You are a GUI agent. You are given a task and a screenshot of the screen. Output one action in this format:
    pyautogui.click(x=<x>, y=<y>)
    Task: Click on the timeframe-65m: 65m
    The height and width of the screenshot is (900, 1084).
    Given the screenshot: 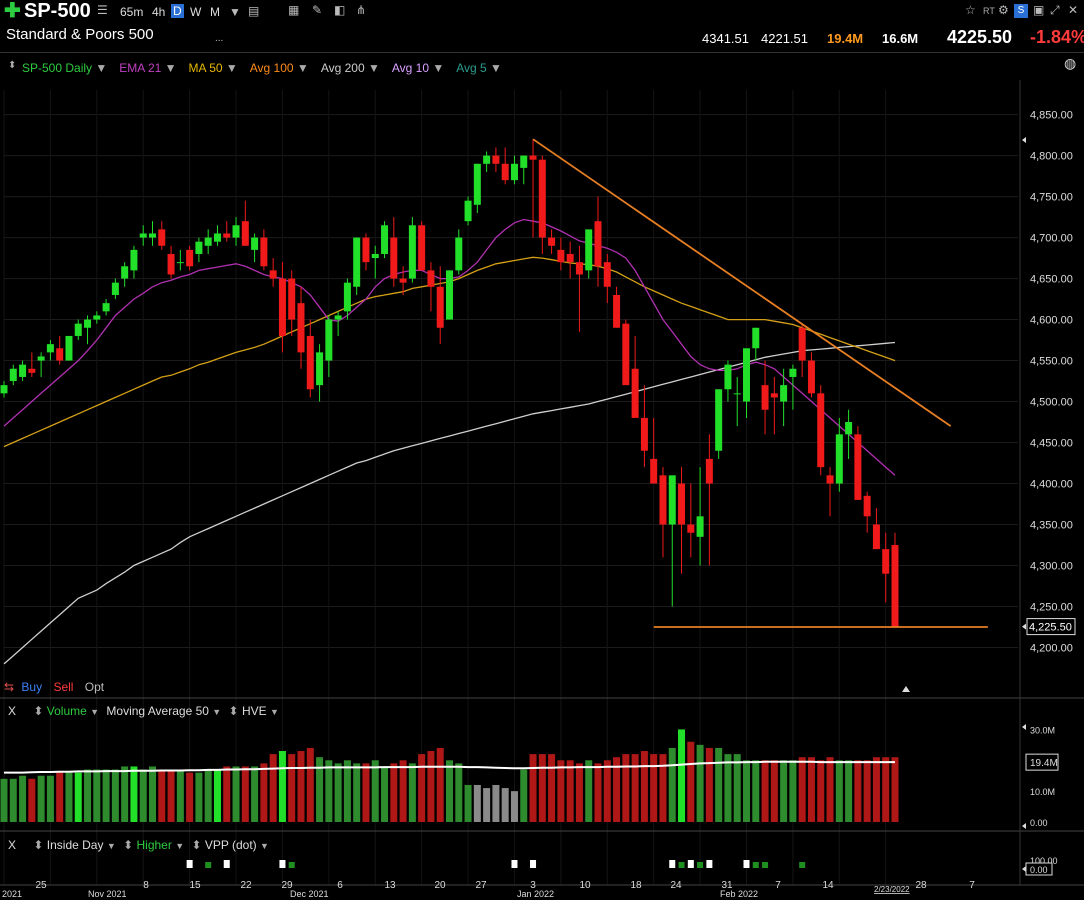 What is the action you would take?
    pyautogui.click(x=132, y=12)
    